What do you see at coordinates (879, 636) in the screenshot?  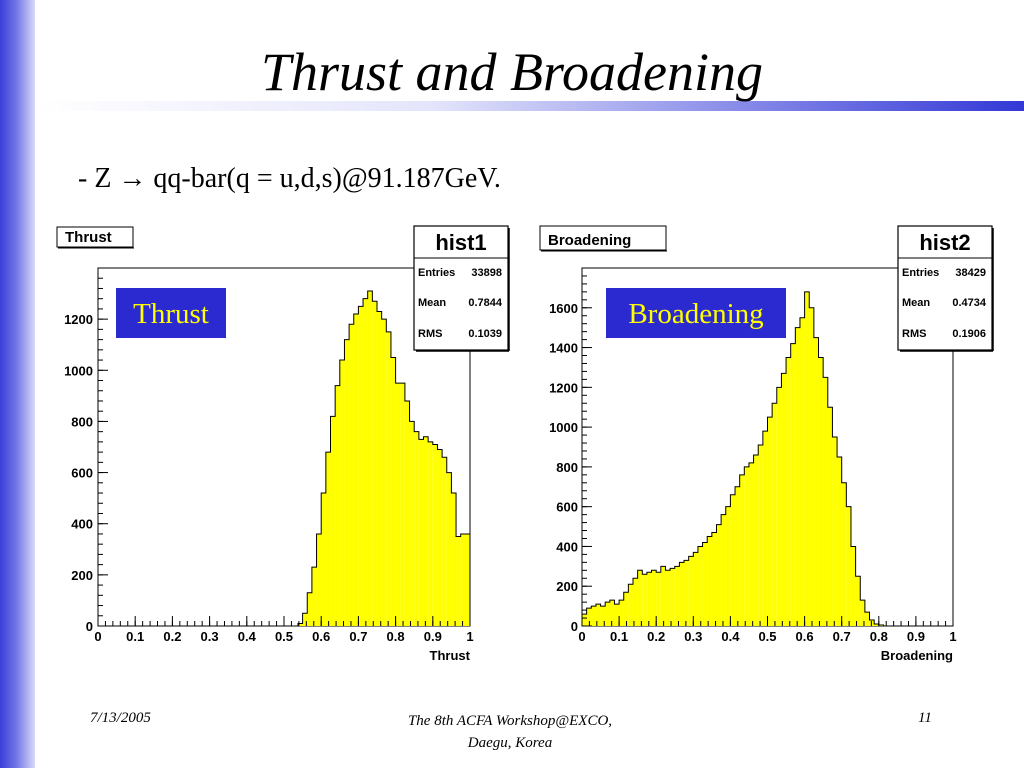 I see `x-tick-label: 0.8` at bounding box center [879, 636].